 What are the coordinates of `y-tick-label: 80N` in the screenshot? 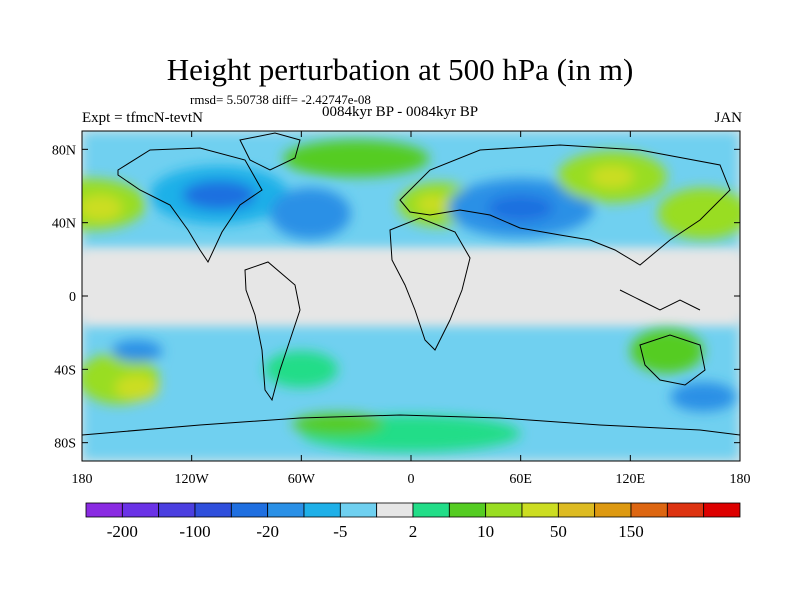 It's located at (64, 150).